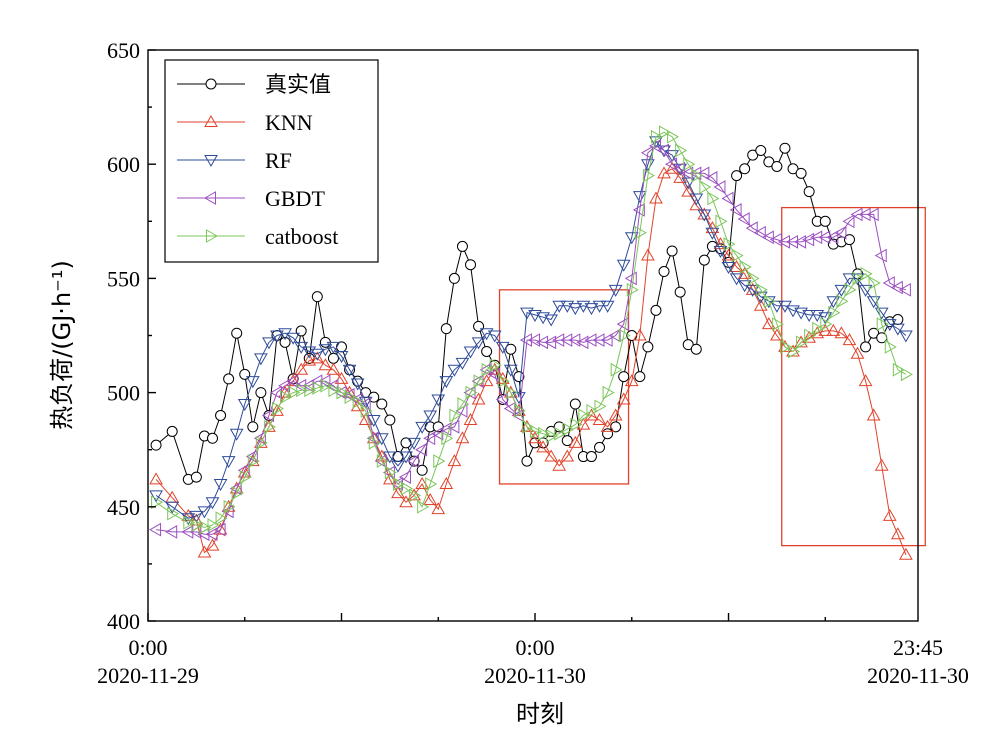 This screenshot has width=986, height=742. Describe the element at coordinates (123, 50) in the screenshot. I see `y-tick-label: 650` at that location.